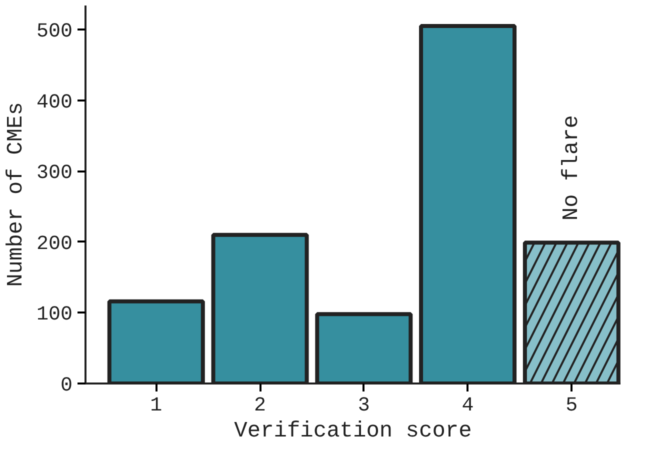  Describe the element at coordinates (15, 194) in the screenshot. I see `y-axis-title: Number of CMEs` at that location.